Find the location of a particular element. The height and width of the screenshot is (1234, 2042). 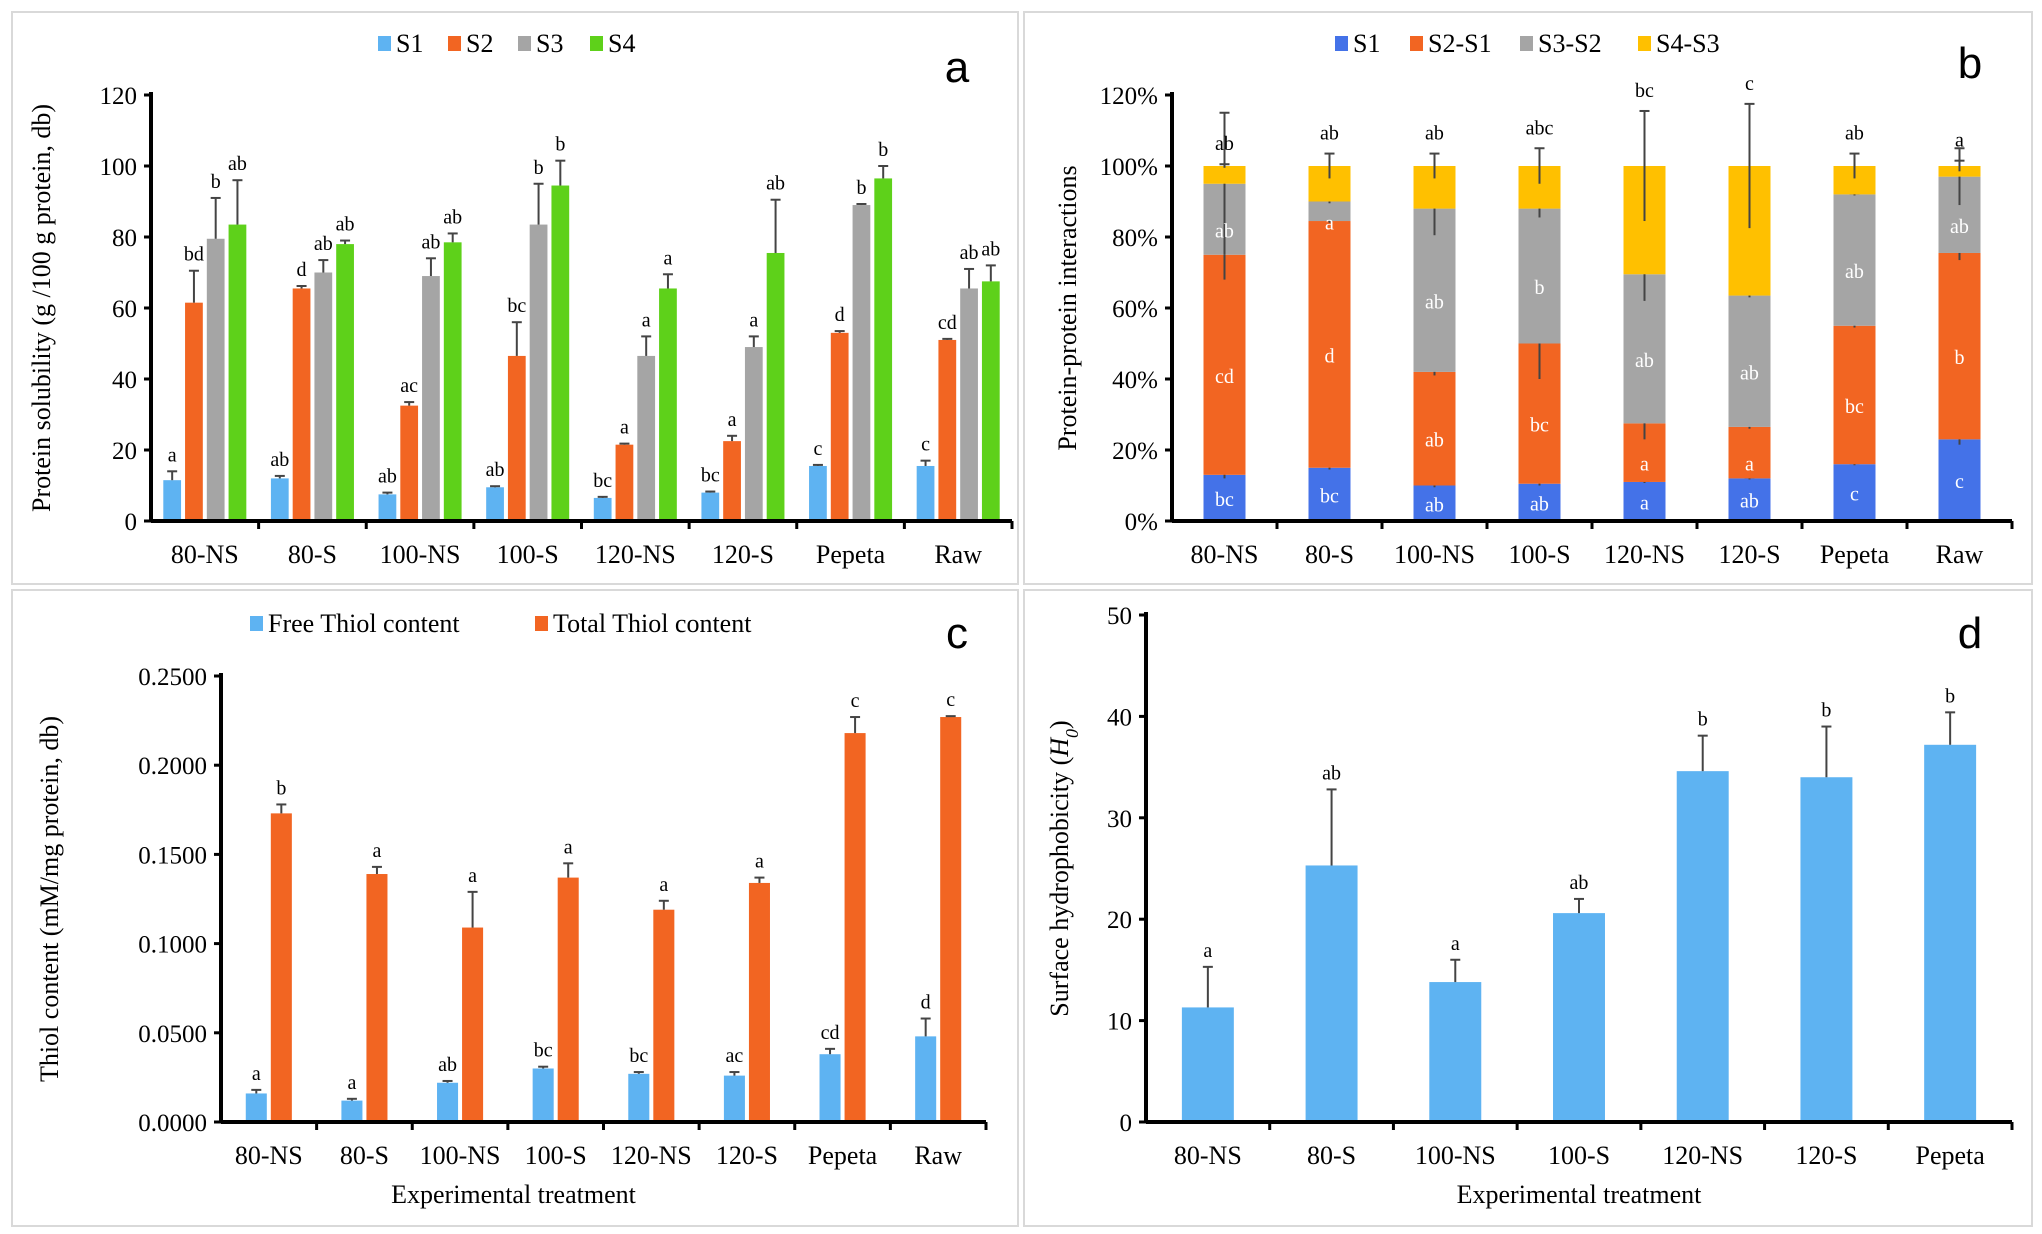

y-tick-label: 50 is located at coordinates (1119, 616).